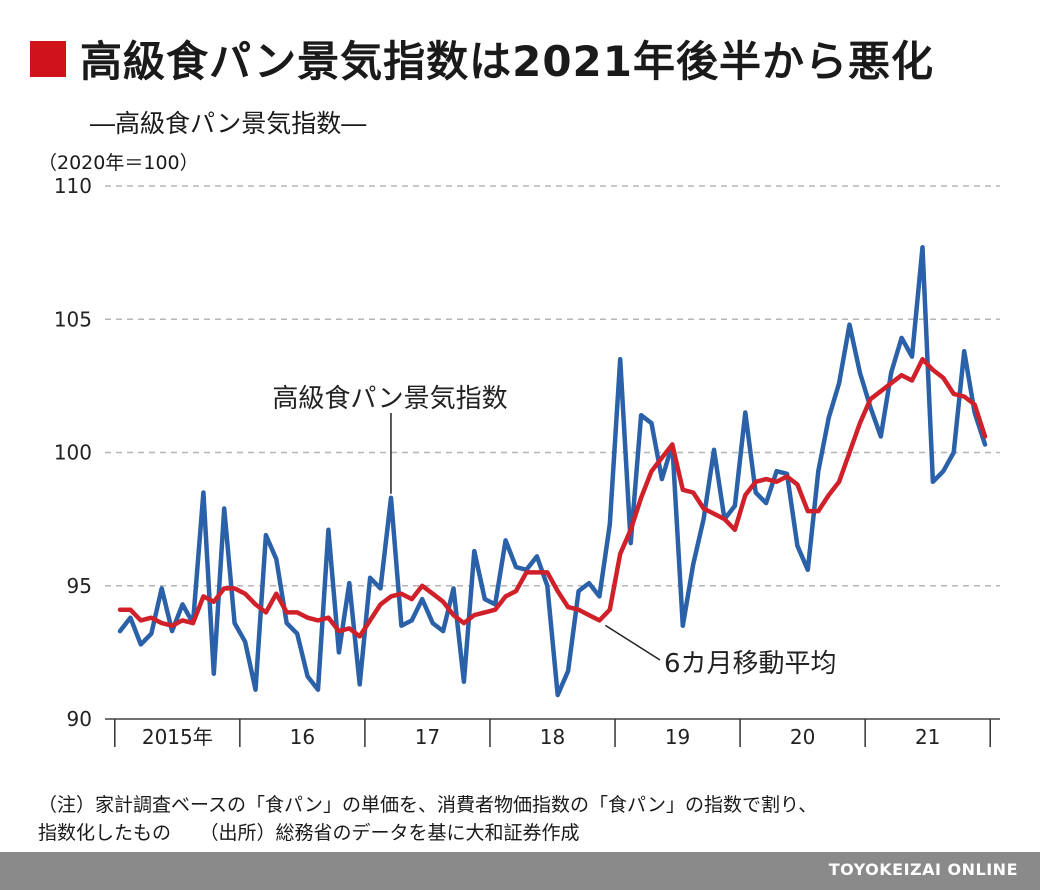 The image size is (1040, 890). I want to click on chart-subtitle: ―高級食パン景気指数―, so click(228, 123).